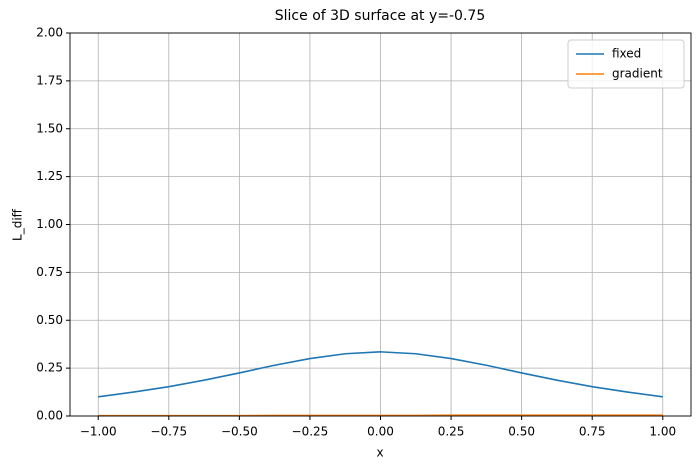  Describe the element at coordinates (49, 368) in the screenshot. I see `y-tick-label: 0.25` at that location.